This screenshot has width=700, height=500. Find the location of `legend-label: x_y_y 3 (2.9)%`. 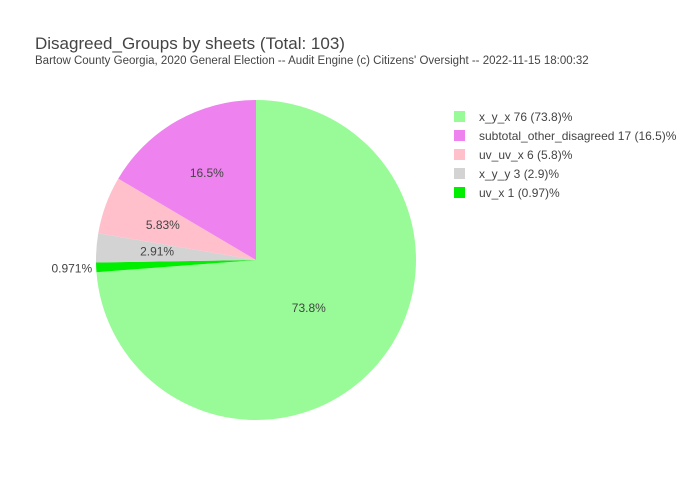

legend-label: x_y_y 3 (2.9)% is located at coordinates (519, 173).